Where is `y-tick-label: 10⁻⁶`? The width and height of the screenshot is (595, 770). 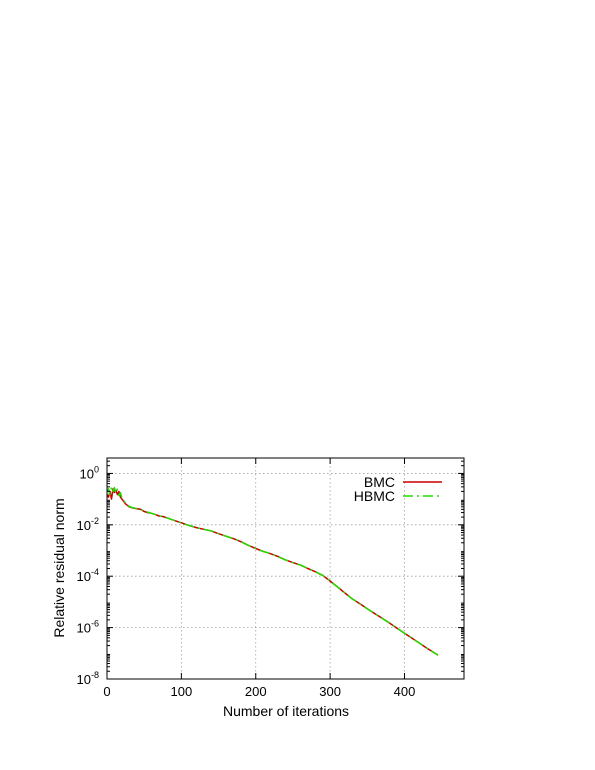
y-tick-label: 10⁻⁶ is located at coordinates (88, 627).